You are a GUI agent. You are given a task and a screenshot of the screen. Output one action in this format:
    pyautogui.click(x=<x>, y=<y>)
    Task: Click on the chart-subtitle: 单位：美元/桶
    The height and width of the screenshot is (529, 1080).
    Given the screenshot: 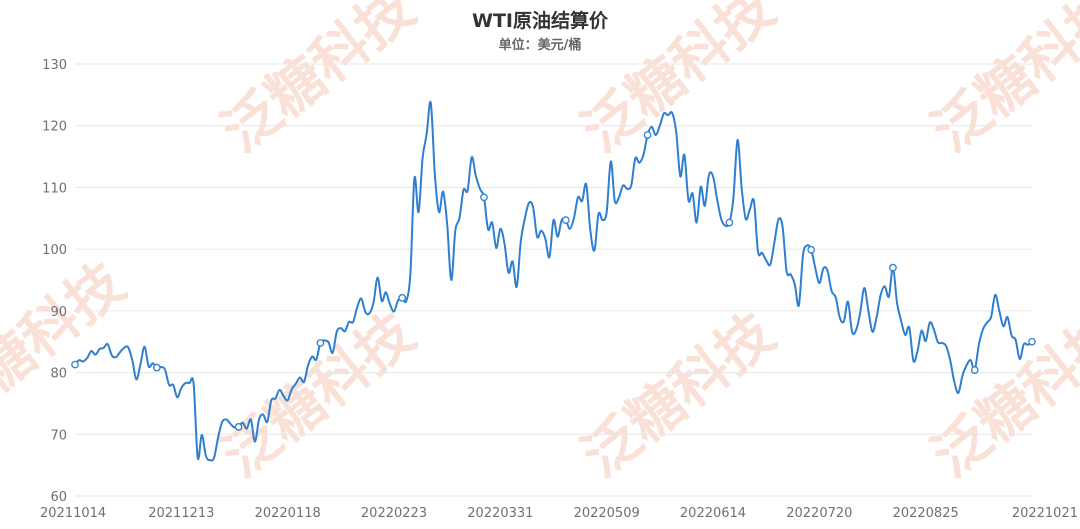 What is the action you would take?
    pyautogui.click(x=540, y=45)
    